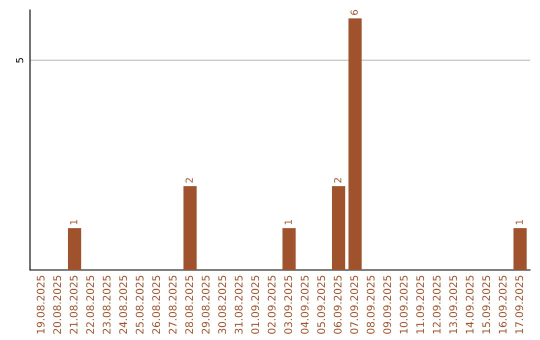 Image resolution: width=540 pixels, height=340 pixels. What do you see at coordinates (140, 305) in the screenshot?
I see `x-tick-label: 25.08.2025` at bounding box center [140, 305].